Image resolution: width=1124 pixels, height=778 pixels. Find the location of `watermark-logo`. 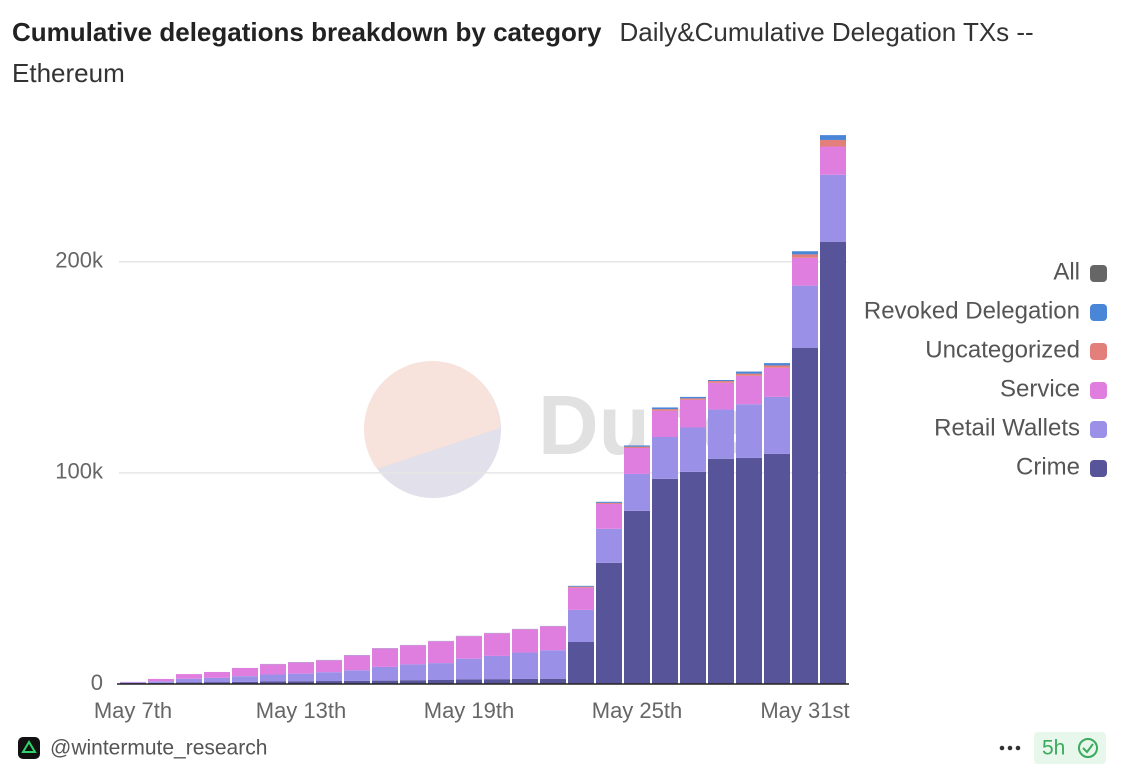

watermark-logo is located at coordinates (432, 415).